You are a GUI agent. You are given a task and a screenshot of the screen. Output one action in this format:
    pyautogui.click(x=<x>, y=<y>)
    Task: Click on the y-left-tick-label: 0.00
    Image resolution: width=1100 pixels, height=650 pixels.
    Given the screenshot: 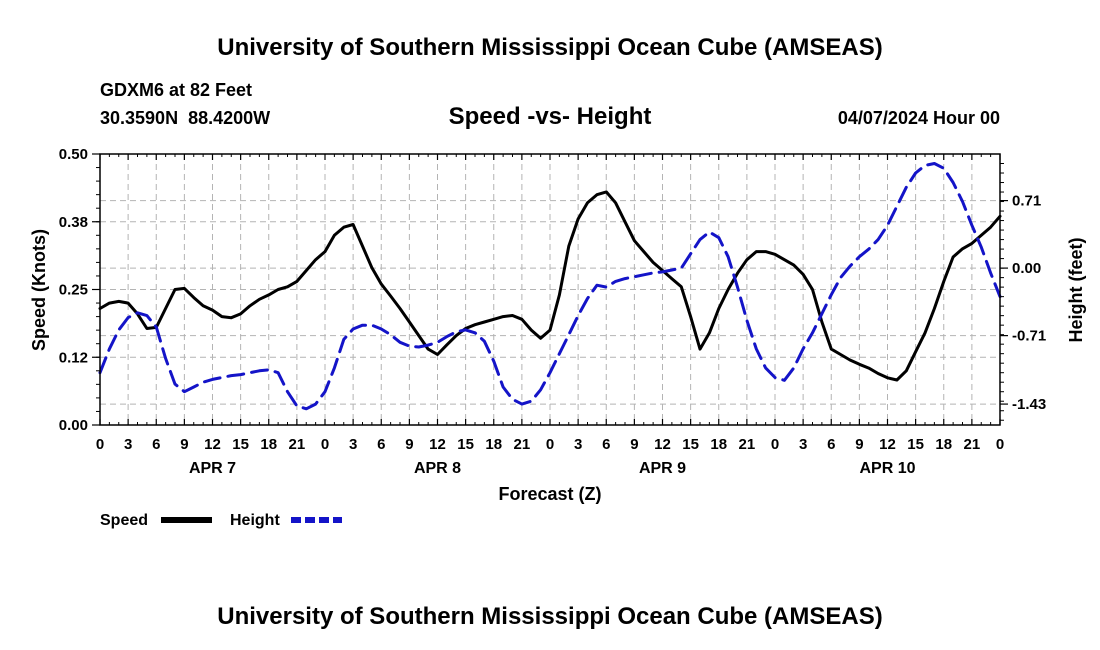 What is the action you would take?
    pyautogui.click(x=73, y=425)
    